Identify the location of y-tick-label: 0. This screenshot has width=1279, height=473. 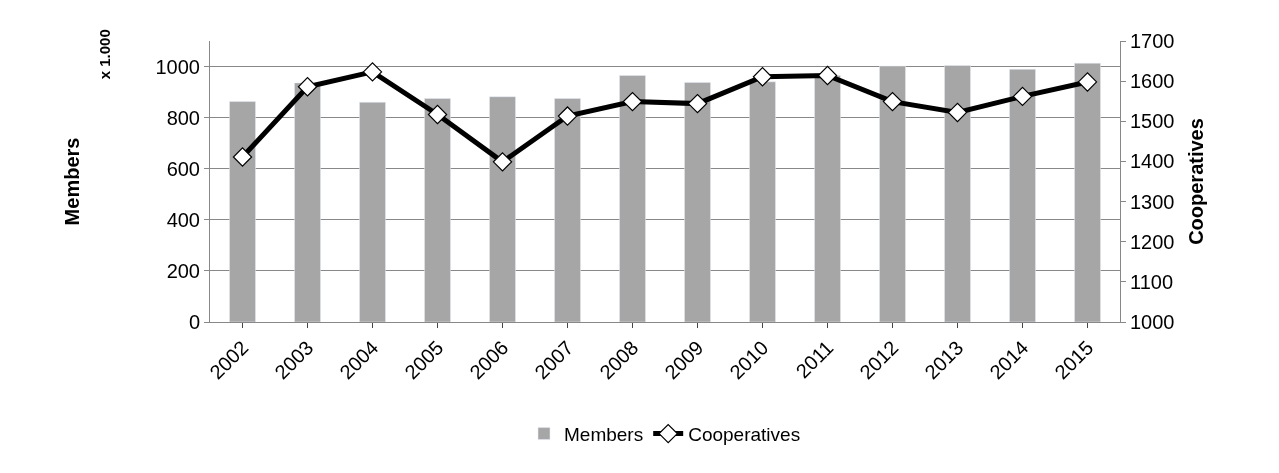
(194, 322).